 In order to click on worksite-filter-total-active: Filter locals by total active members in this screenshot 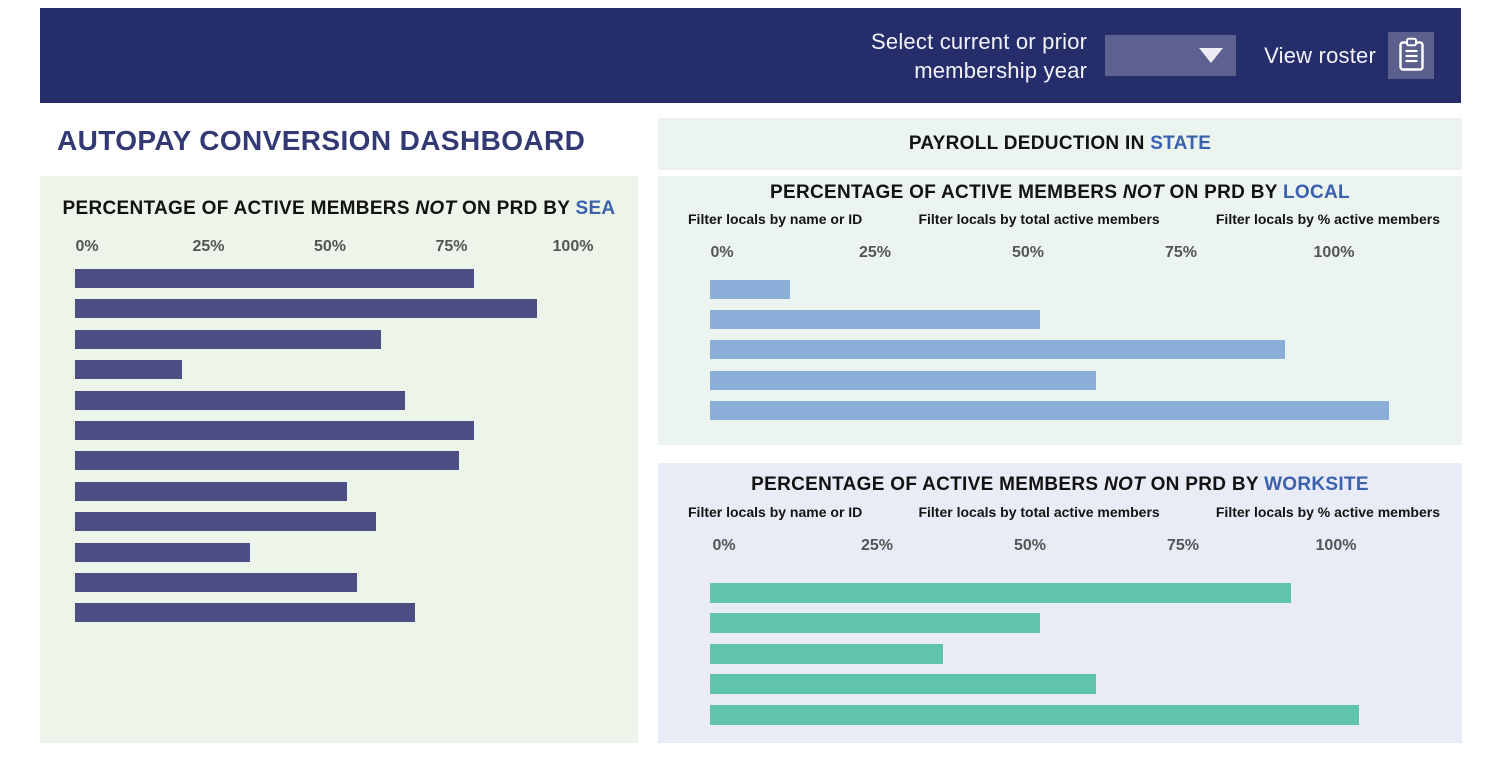, I will do `click(1039, 512)`.